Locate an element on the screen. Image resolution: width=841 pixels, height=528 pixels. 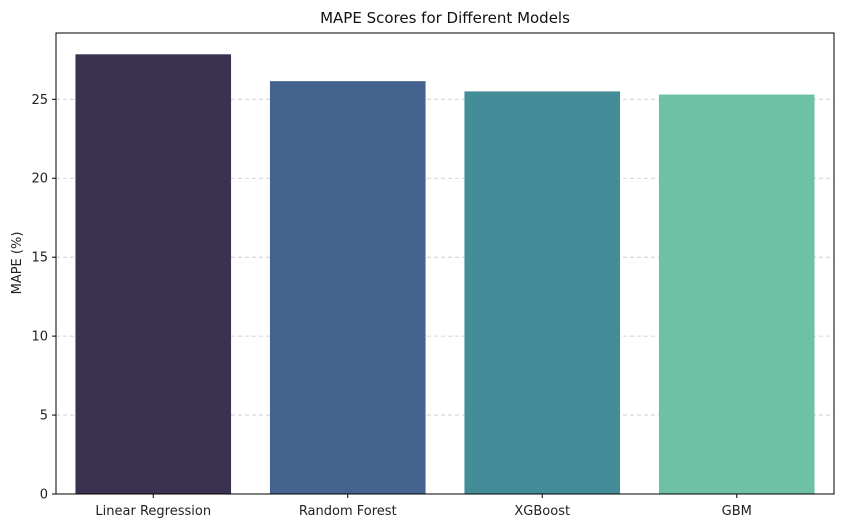
x-tick-label: Random Forest is located at coordinates (348, 511).